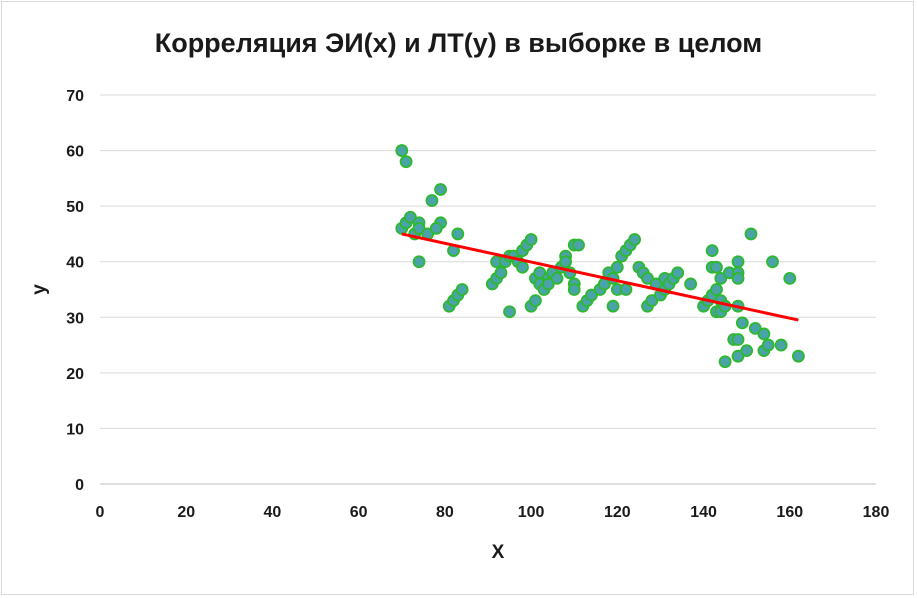  Describe the element at coordinates (789, 512) in the screenshot. I see `x-tick-label: 160` at that location.